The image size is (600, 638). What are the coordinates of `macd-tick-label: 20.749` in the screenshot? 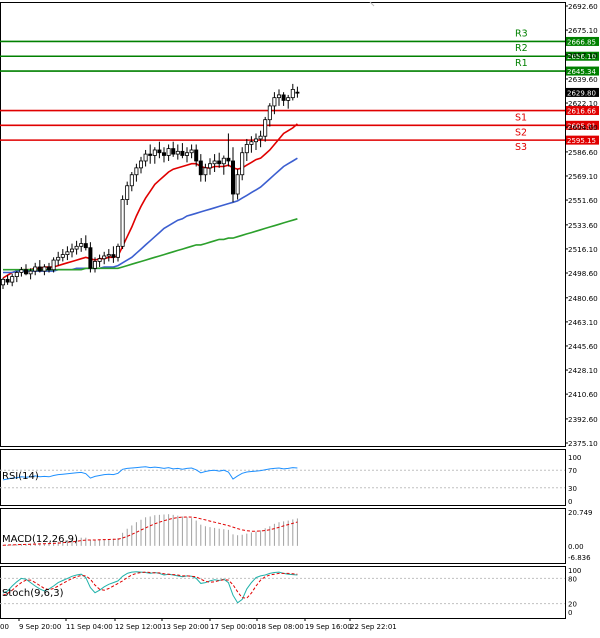 It's located at (580, 513).